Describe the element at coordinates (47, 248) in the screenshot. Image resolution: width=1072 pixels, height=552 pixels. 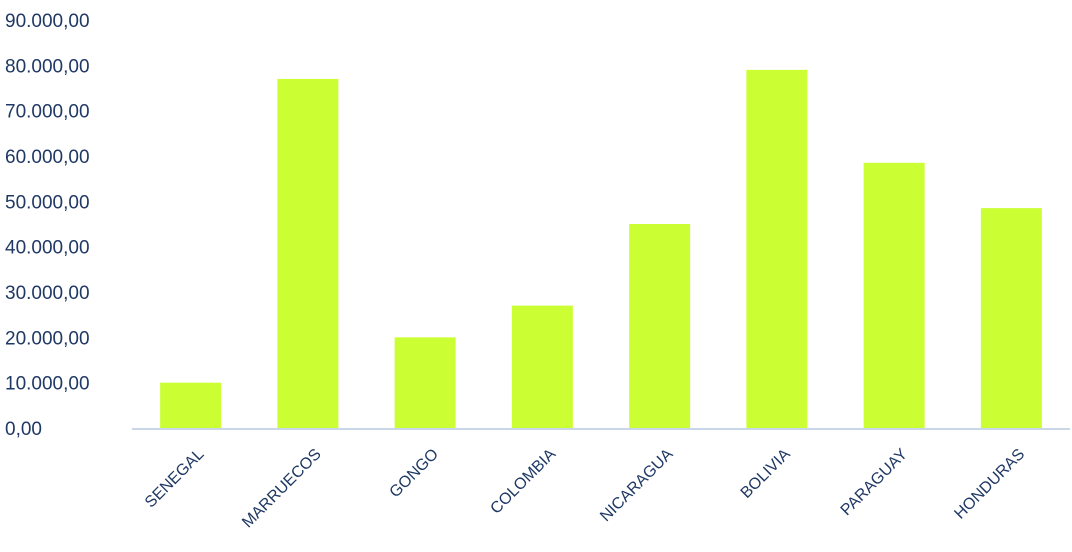
I see `y-tick-label: 40.000,00` at that location.